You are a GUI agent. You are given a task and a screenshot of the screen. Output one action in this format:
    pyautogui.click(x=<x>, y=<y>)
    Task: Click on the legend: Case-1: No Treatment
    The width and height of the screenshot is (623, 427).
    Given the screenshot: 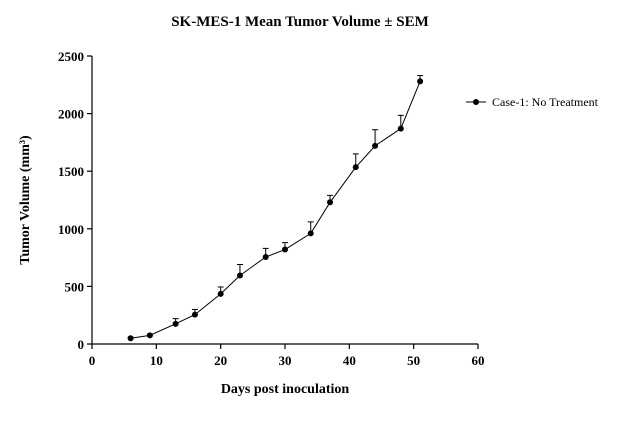 What is the action you would take?
    pyautogui.click(x=532, y=102)
    